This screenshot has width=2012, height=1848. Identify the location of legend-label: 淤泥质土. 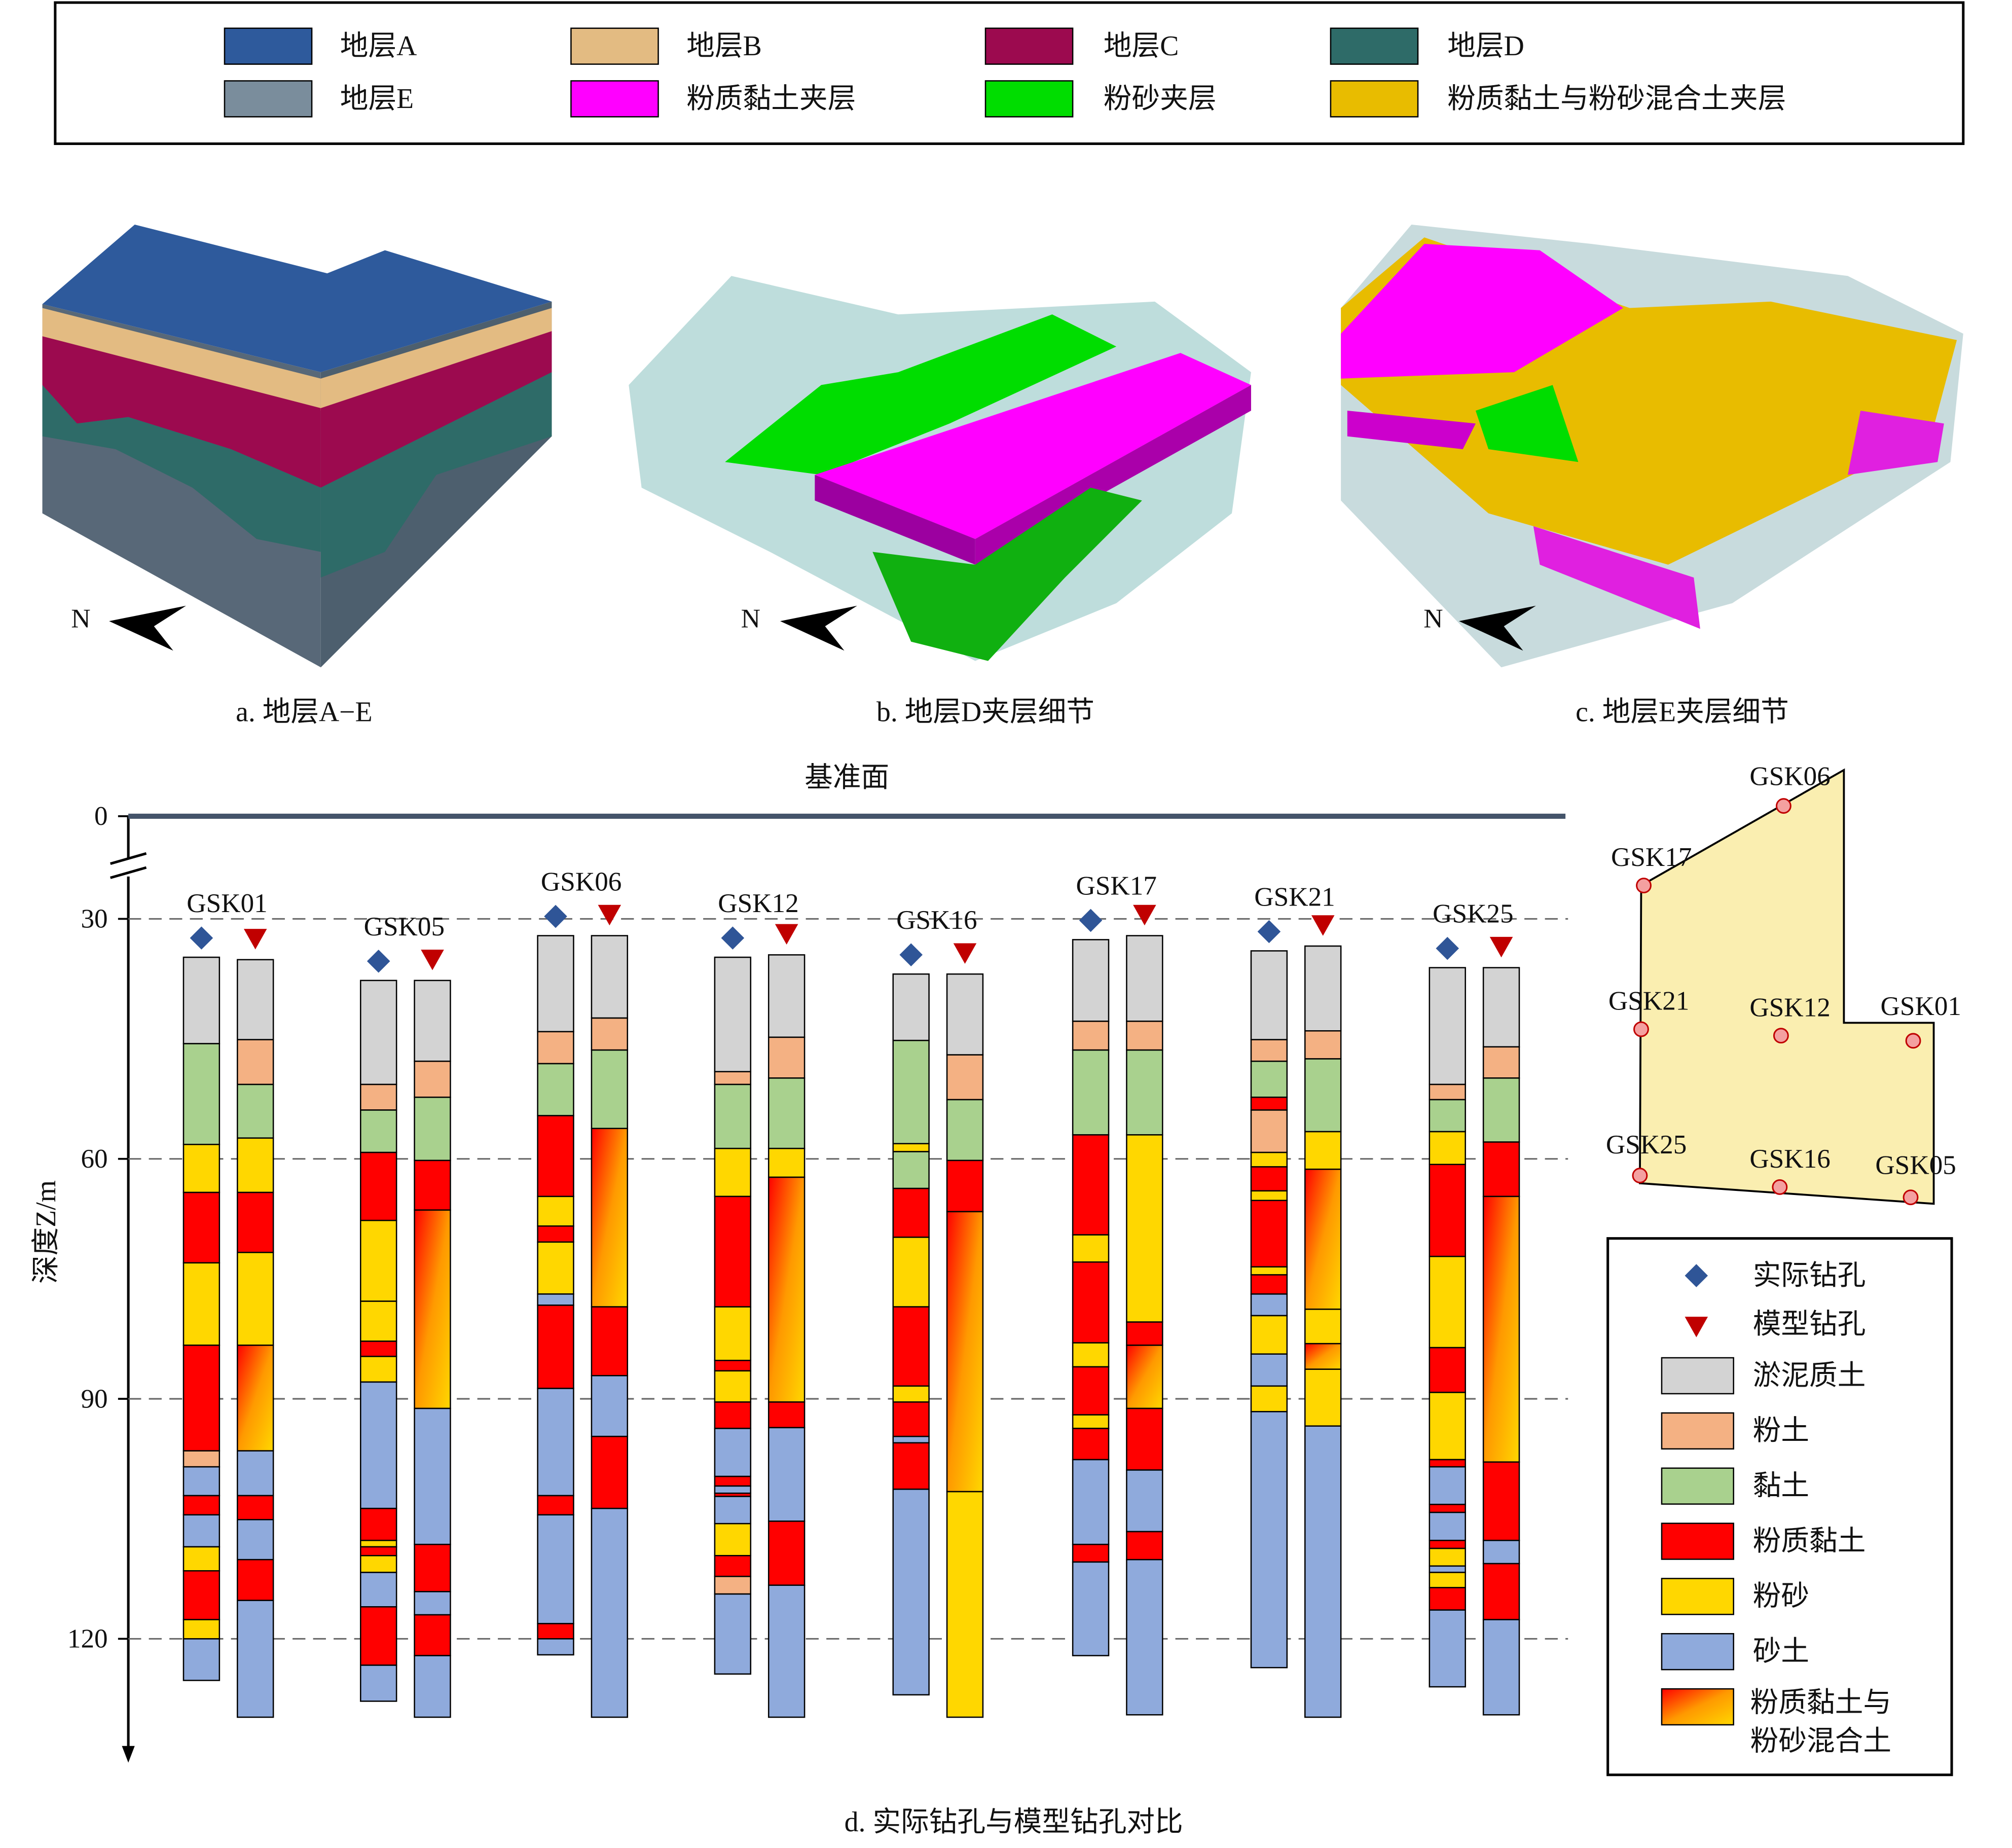
(1809, 1375).